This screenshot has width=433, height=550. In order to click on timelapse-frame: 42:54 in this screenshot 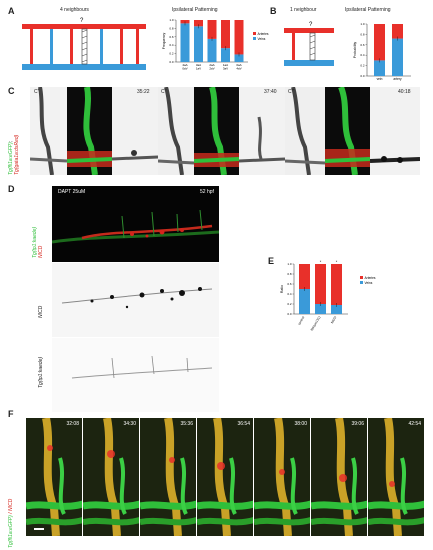, I will do `click(396, 477)`.